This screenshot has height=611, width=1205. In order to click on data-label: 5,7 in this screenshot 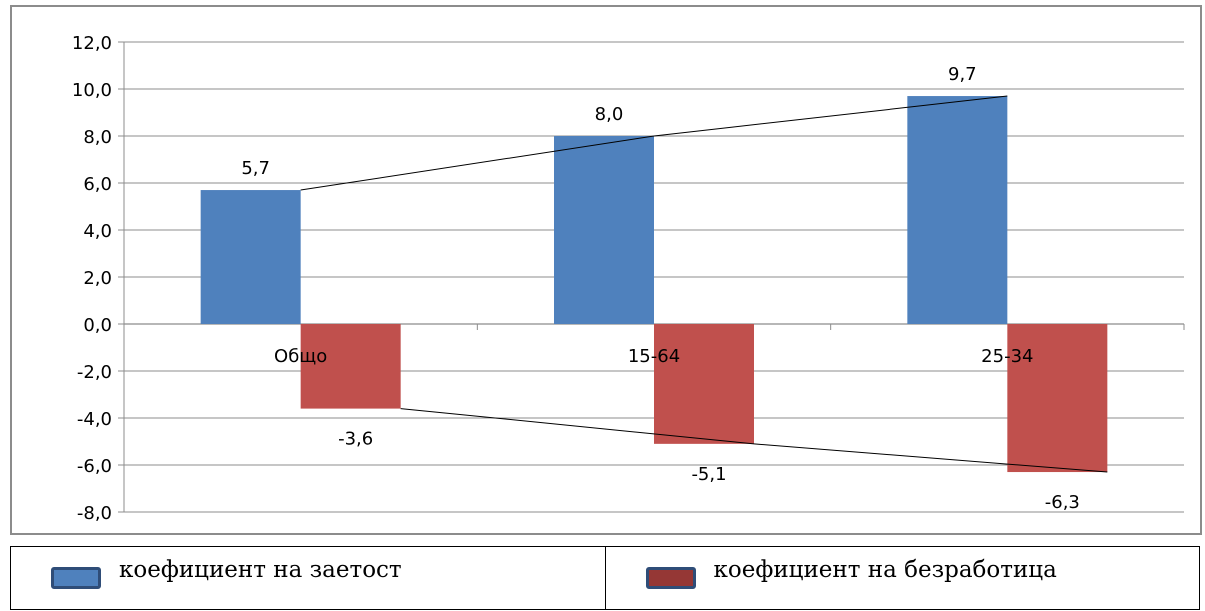, I will do `click(255, 168)`.